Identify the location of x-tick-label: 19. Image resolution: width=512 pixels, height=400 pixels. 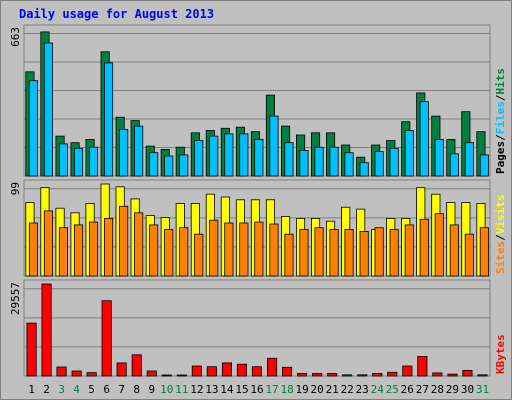
(301, 389).